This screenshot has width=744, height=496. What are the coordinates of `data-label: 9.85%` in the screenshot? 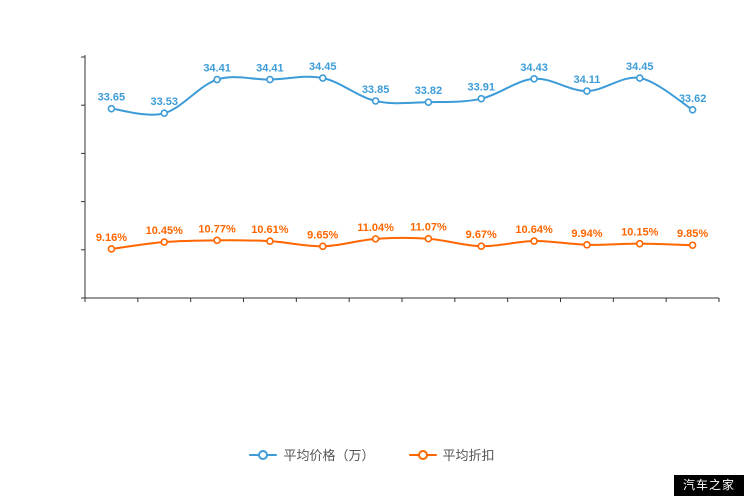 It's located at (692, 234).